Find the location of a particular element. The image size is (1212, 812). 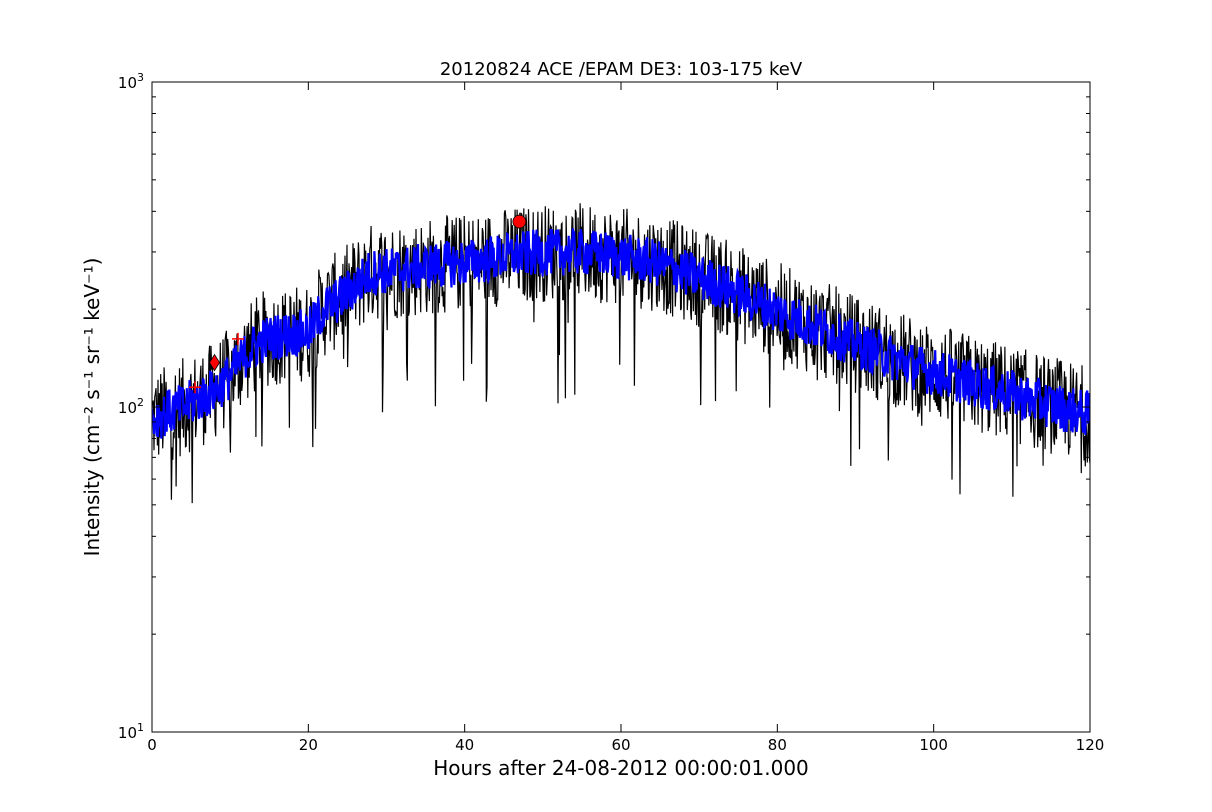

y-tick-label: 10¹ is located at coordinates (131, 731).